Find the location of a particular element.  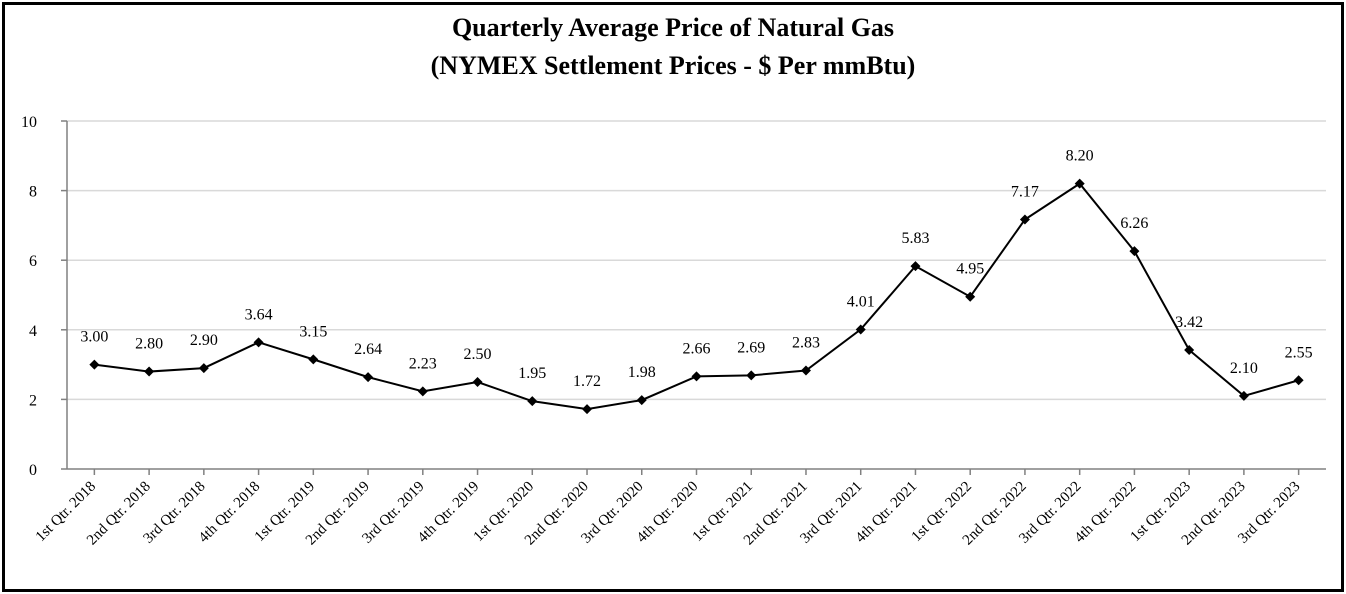

data-label: 3.15 is located at coordinates (313, 331).